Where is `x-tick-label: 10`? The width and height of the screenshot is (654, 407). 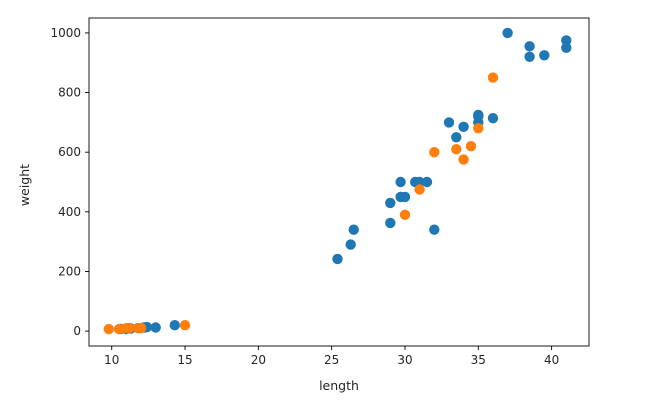
x-tick-label: 10 is located at coordinates (111, 360).